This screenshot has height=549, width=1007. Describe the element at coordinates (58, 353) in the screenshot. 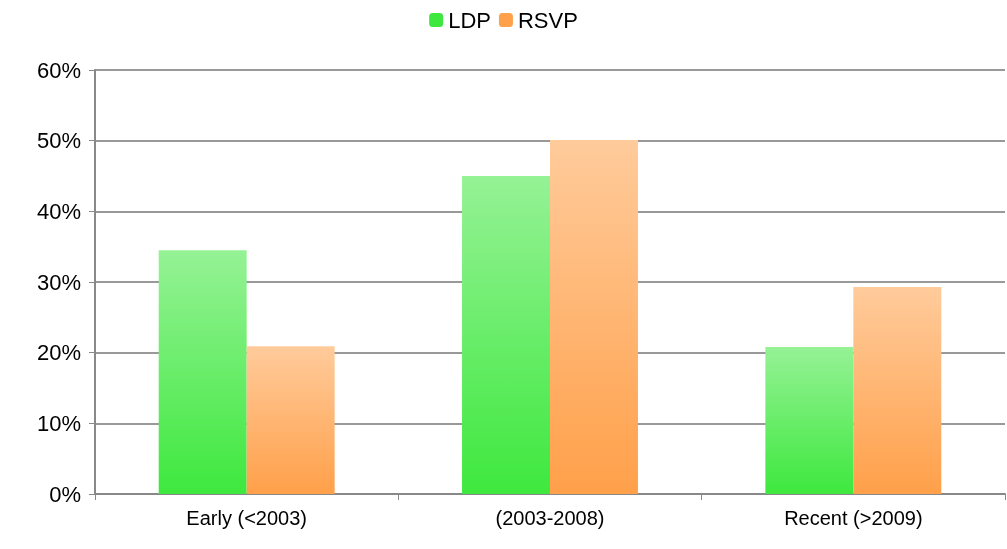

I see `y-tick-label: 20%` at that location.